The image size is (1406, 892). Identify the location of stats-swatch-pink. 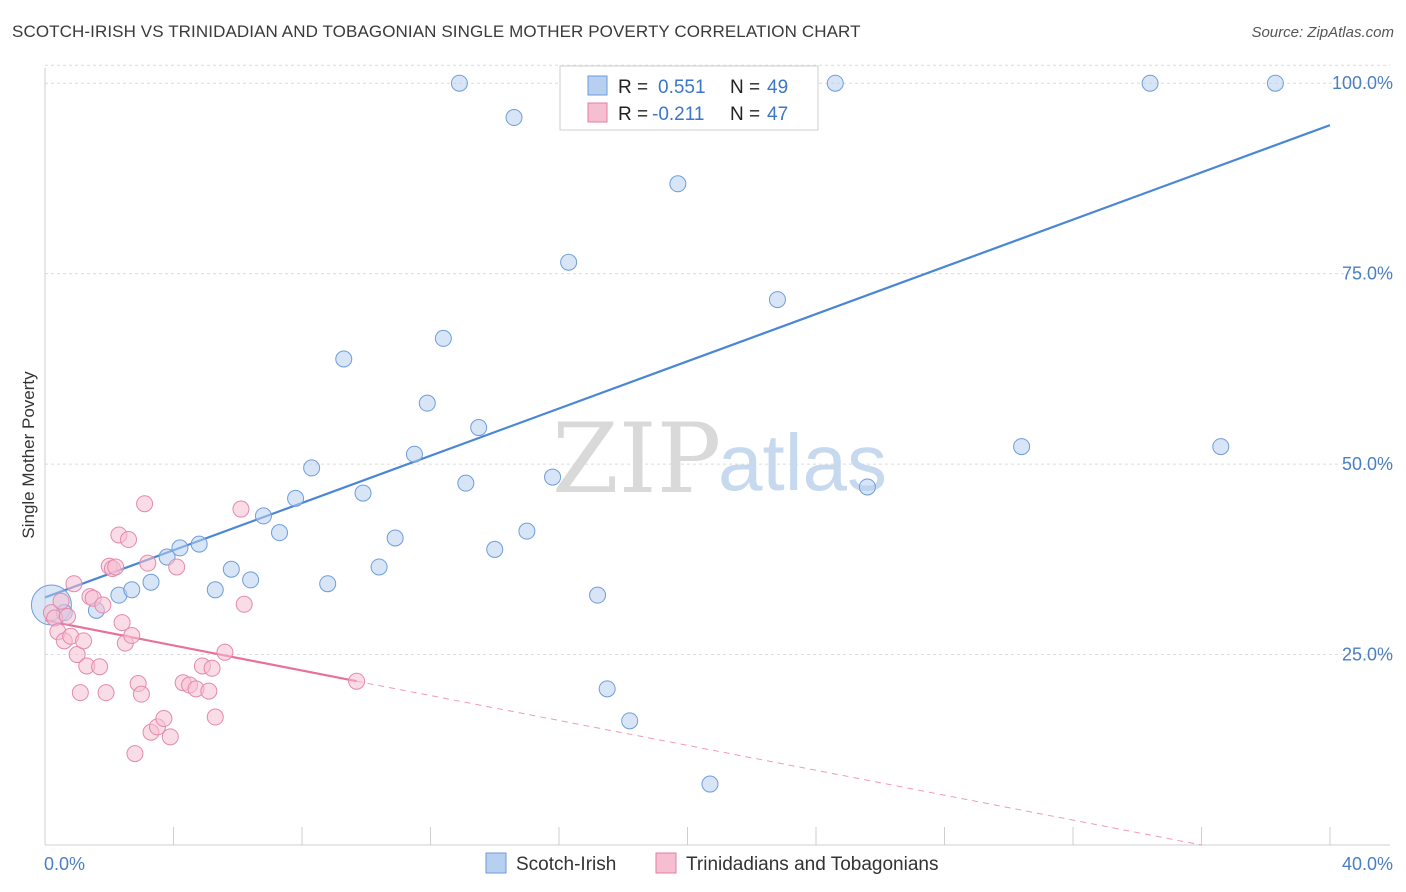
(597, 112).